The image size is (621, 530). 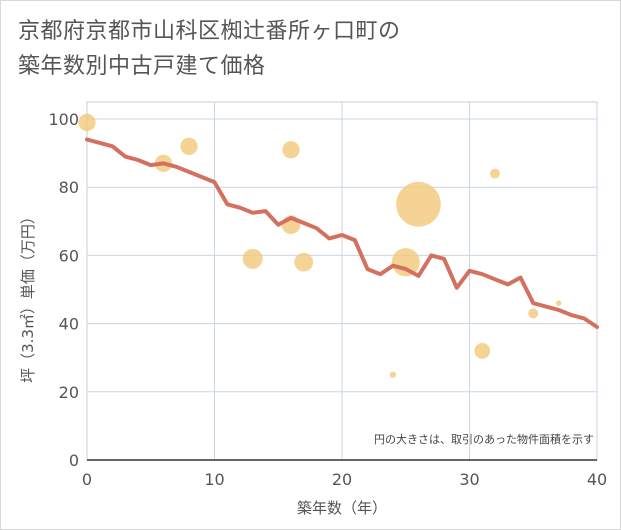 What do you see at coordinates (597, 479) in the screenshot?
I see `x-tick-label: 40` at bounding box center [597, 479].